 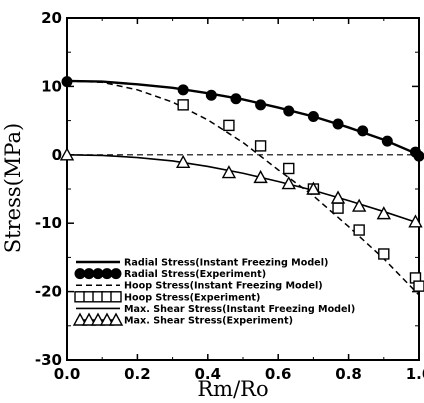 What do you see at coordinates (67, 374) in the screenshot?
I see `x-tick-label: 0.0` at bounding box center [67, 374].